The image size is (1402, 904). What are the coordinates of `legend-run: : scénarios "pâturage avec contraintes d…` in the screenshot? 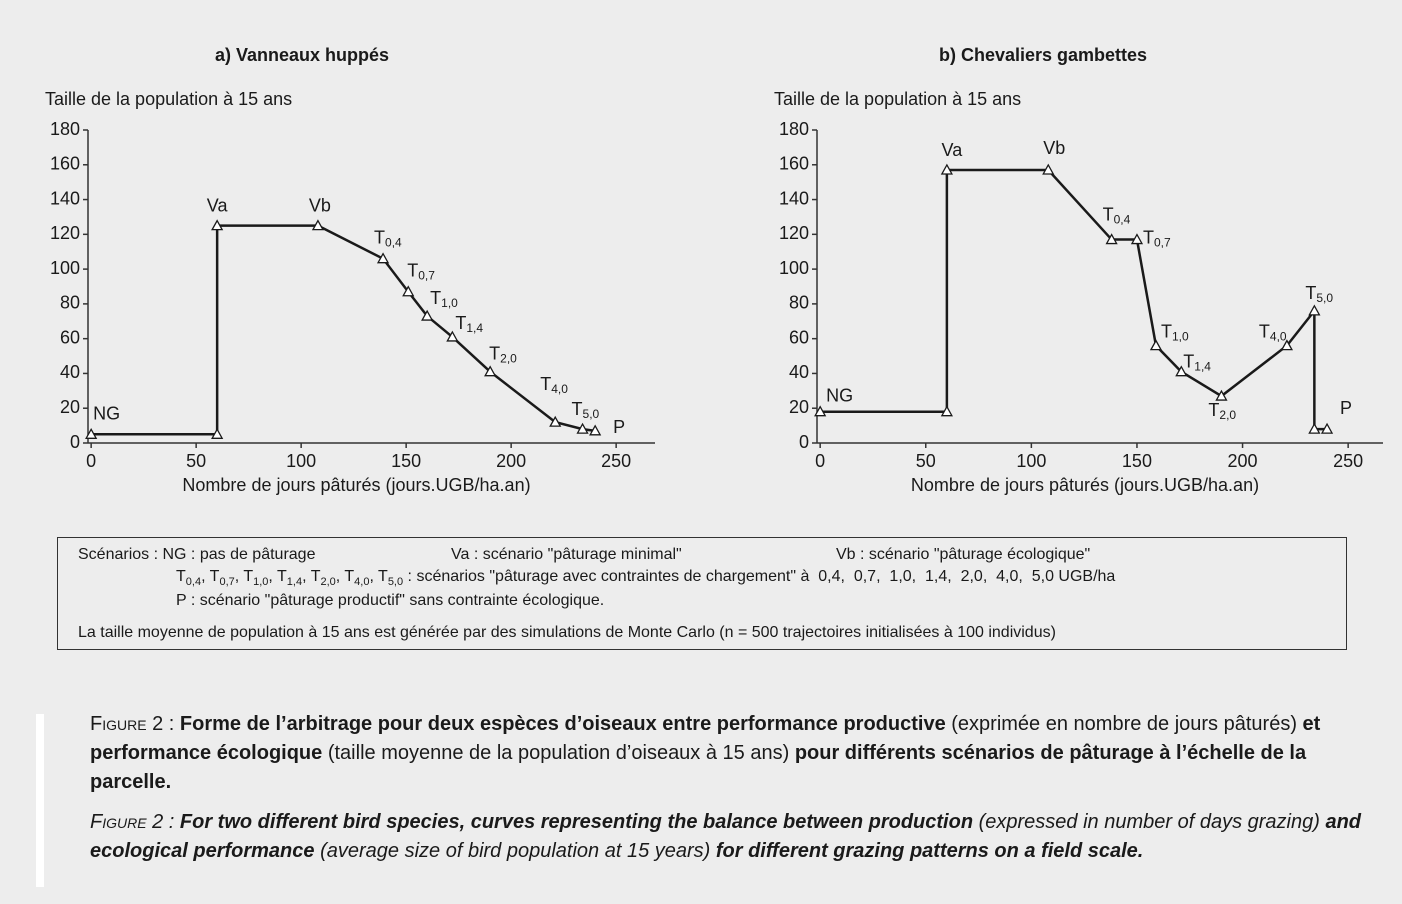 It's located at (759, 576).